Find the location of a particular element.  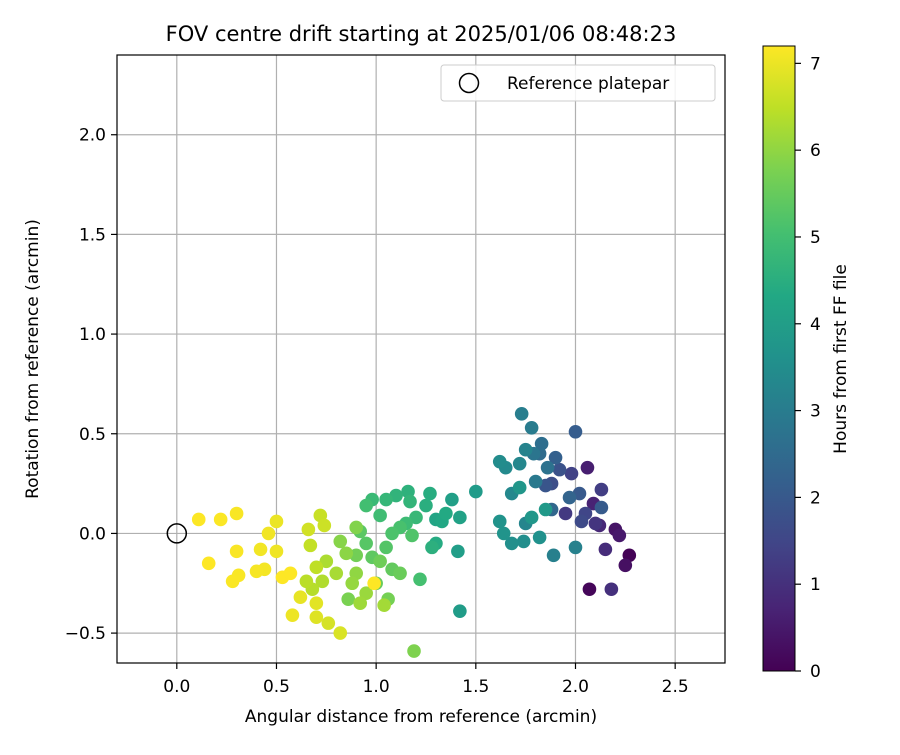

y-tick-label: 0.0 is located at coordinates (92, 534).